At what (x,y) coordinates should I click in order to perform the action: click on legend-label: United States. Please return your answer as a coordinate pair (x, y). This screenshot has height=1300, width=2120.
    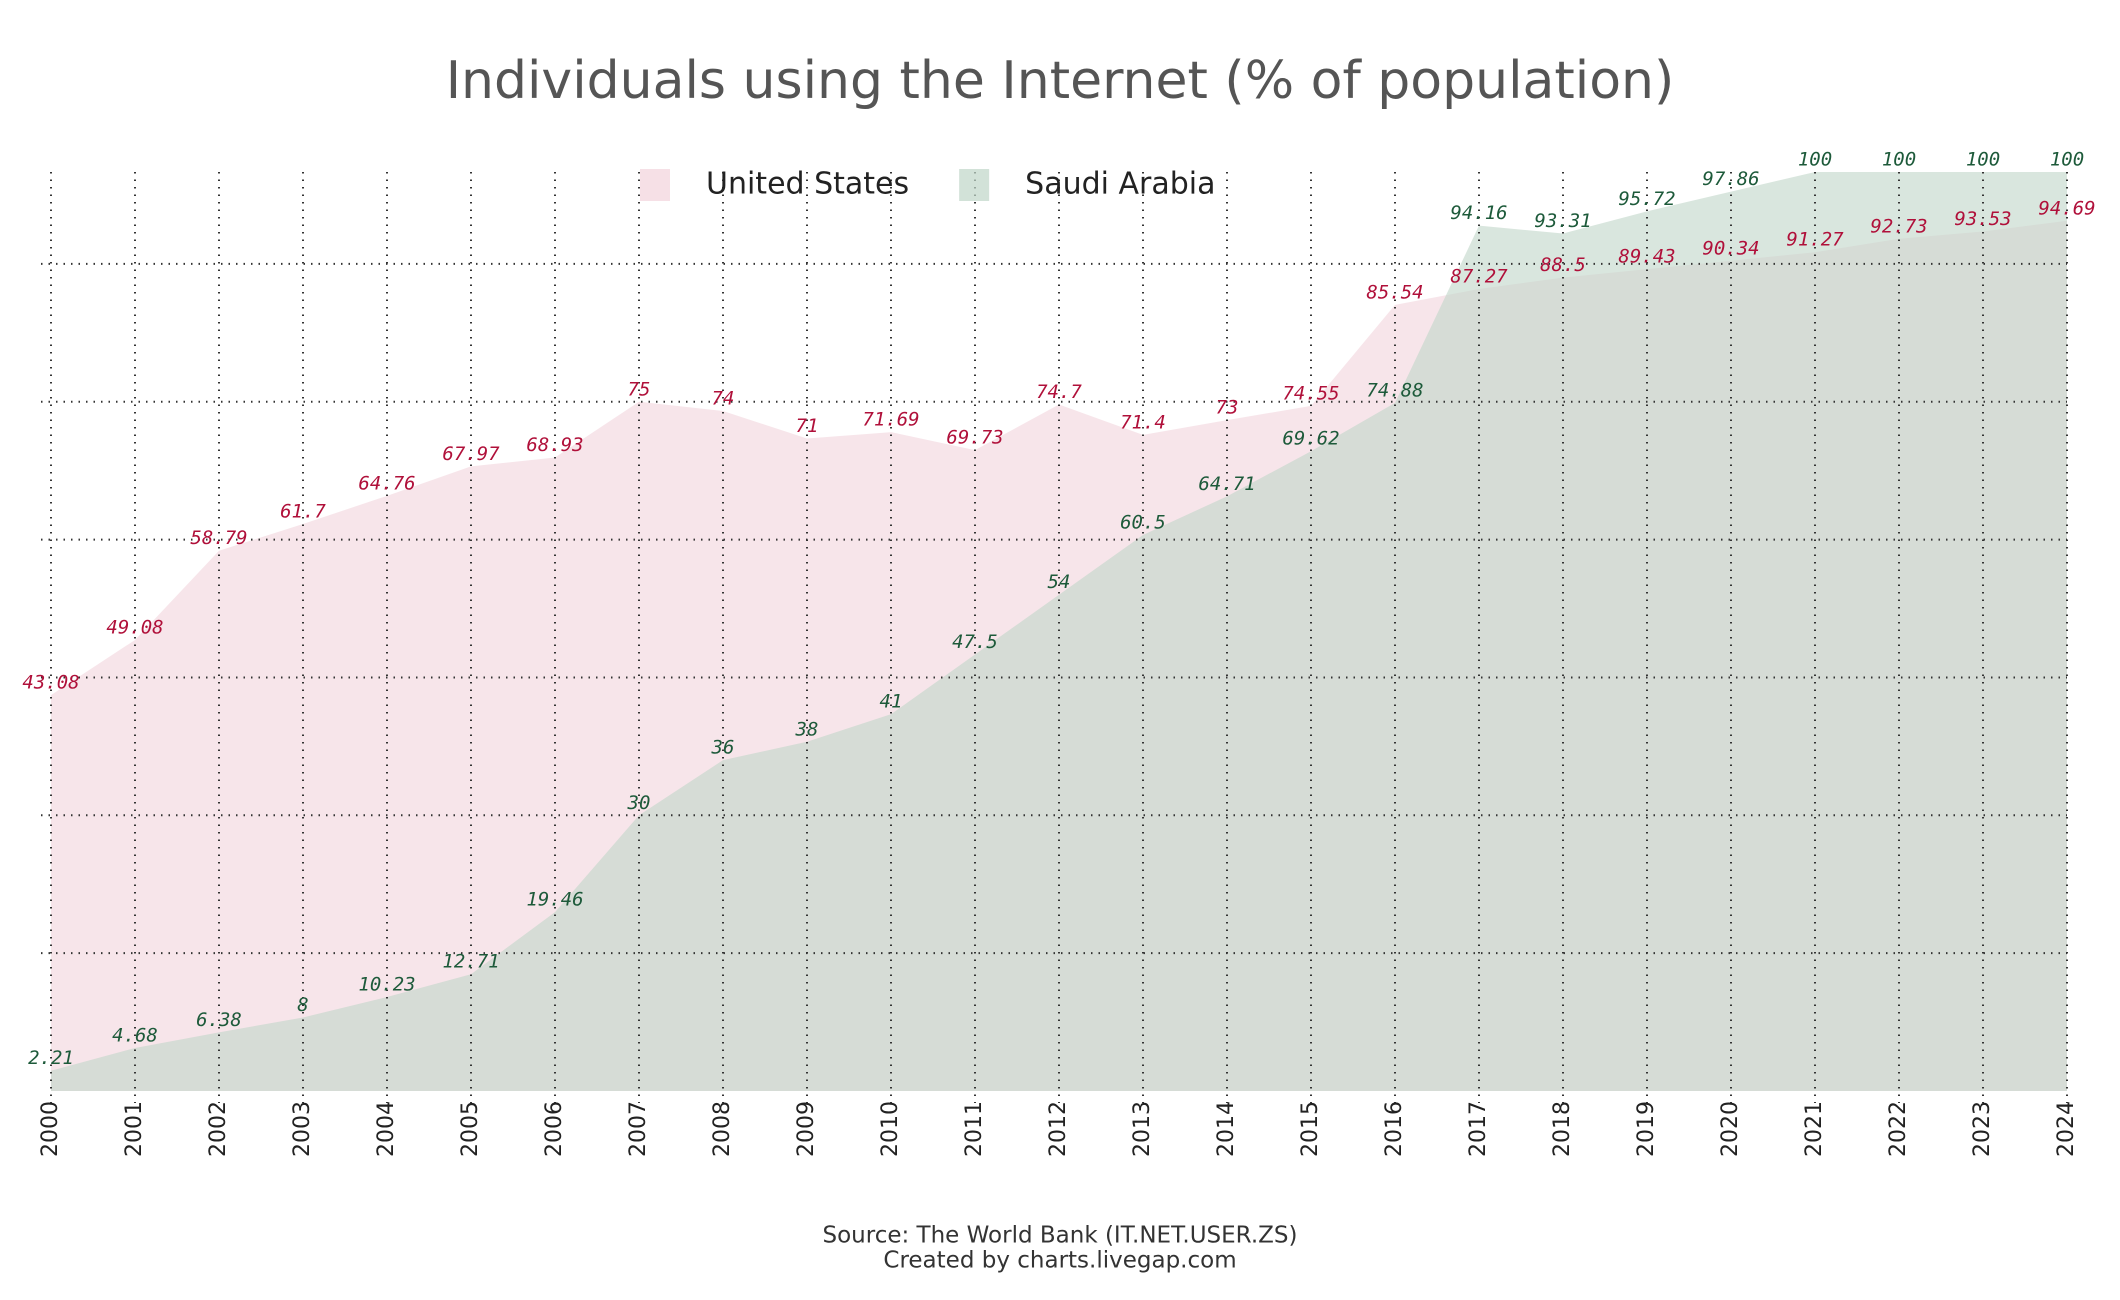
    Looking at the image, I should click on (807, 184).